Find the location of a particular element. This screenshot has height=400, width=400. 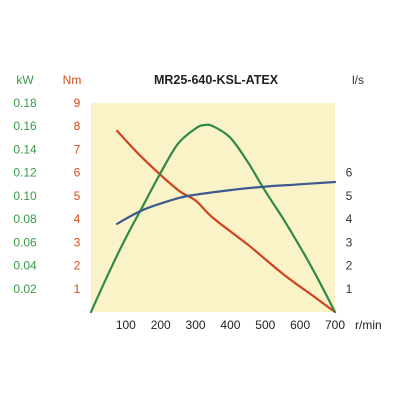

power-tick-label: 0.10 is located at coordinates (25, 196).